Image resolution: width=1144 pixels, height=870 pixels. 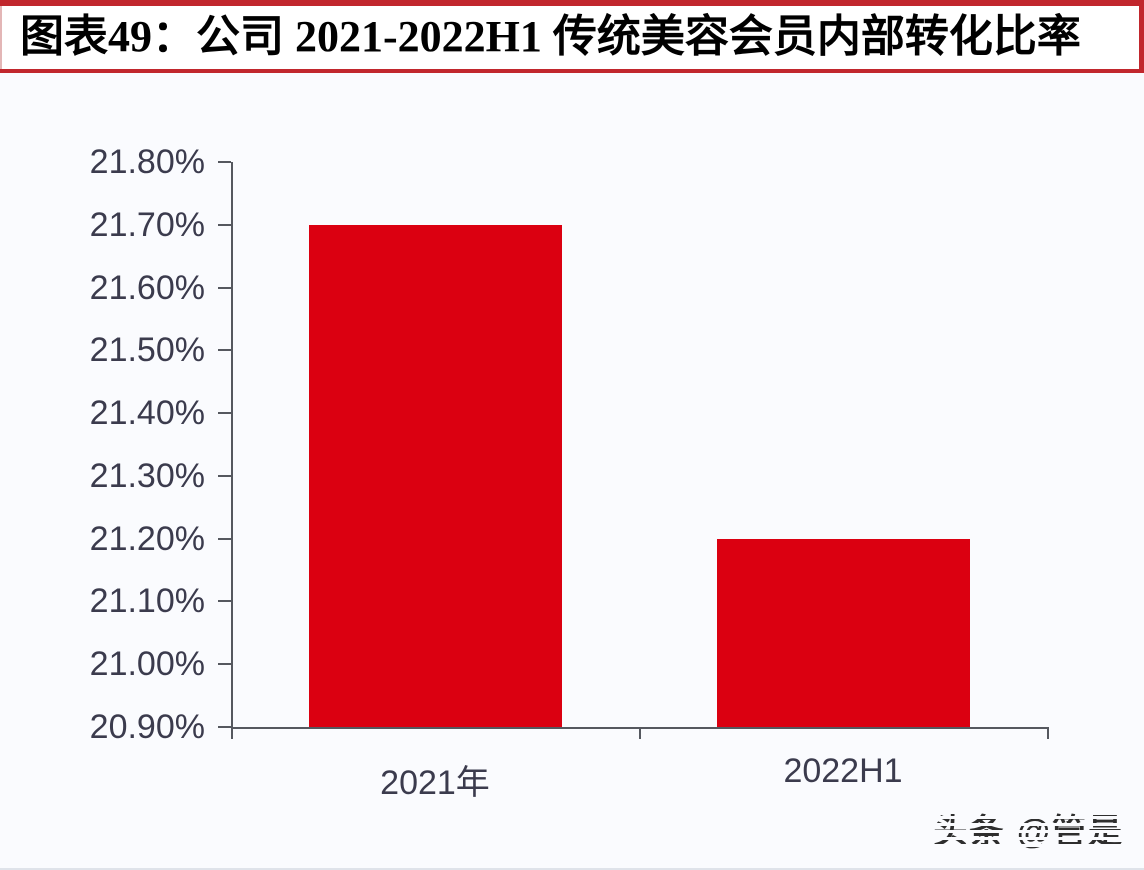 What do you see at coordinates (147, 413) in the screenshot?
I see `y-tick-label: 21.40%` at bounding box center [147, 413].